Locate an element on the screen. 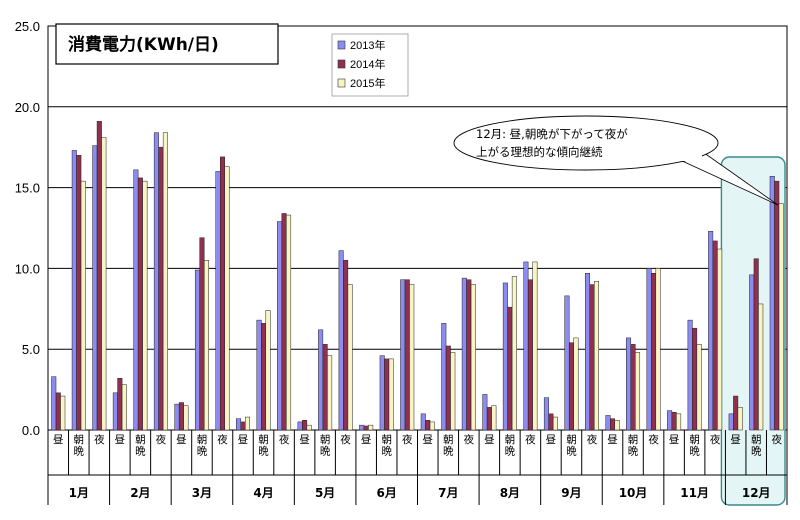  legend-label-2013: 2013年 is located at coordinates (367, 45).